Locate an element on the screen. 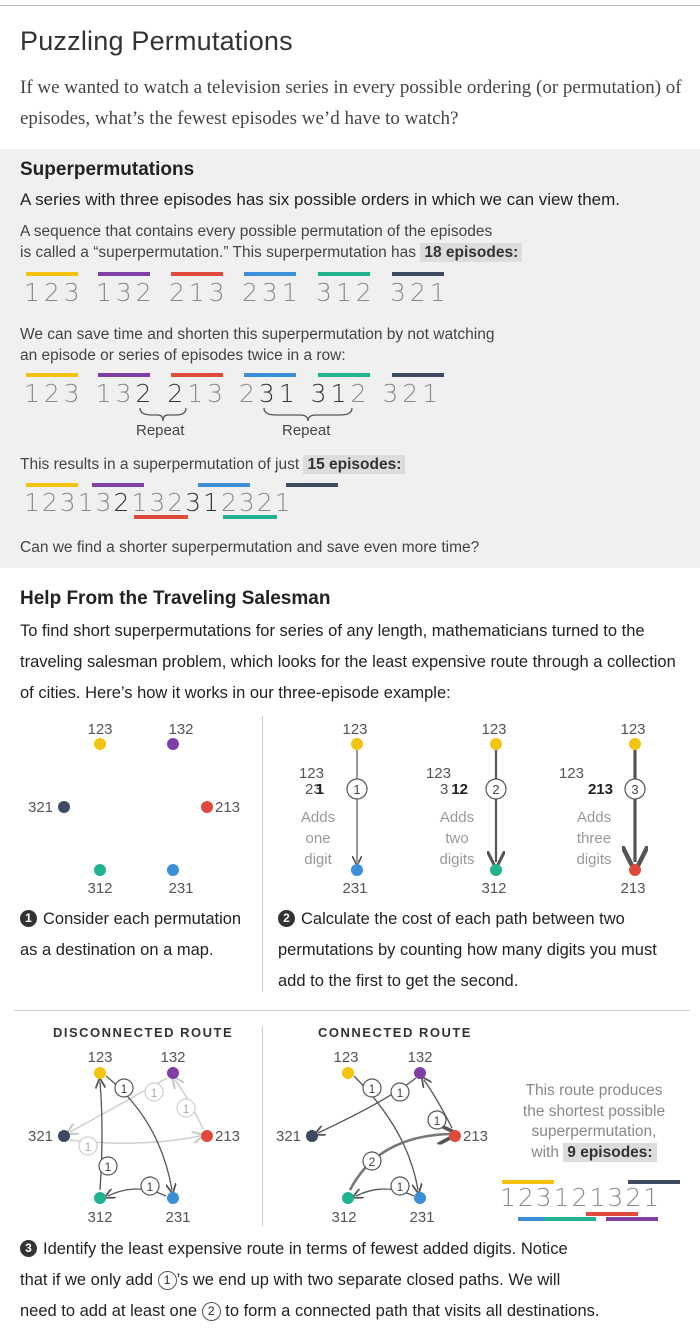 Image resolution: width=700 pixels, height=1335 pixels. perm-231: 231 is located at coordinates (272, 292).